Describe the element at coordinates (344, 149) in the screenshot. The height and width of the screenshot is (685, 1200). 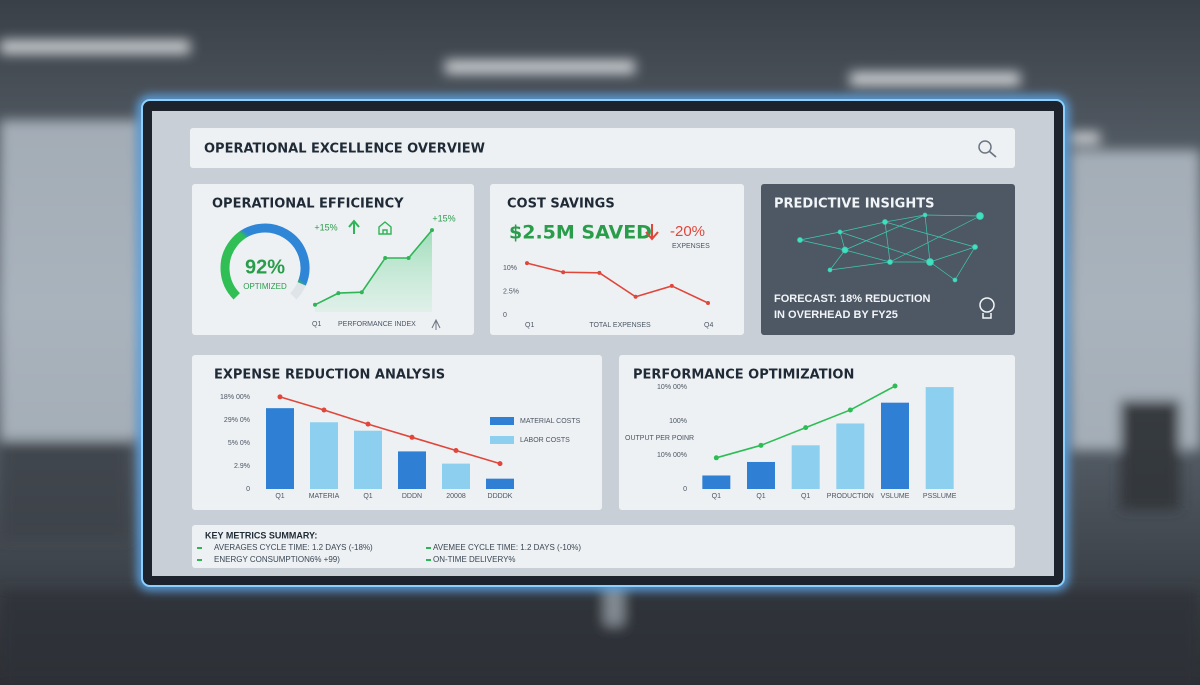
I see `dashboard-title: OPERATIONAL EXCELLENCE OVERVIEW` at that location.